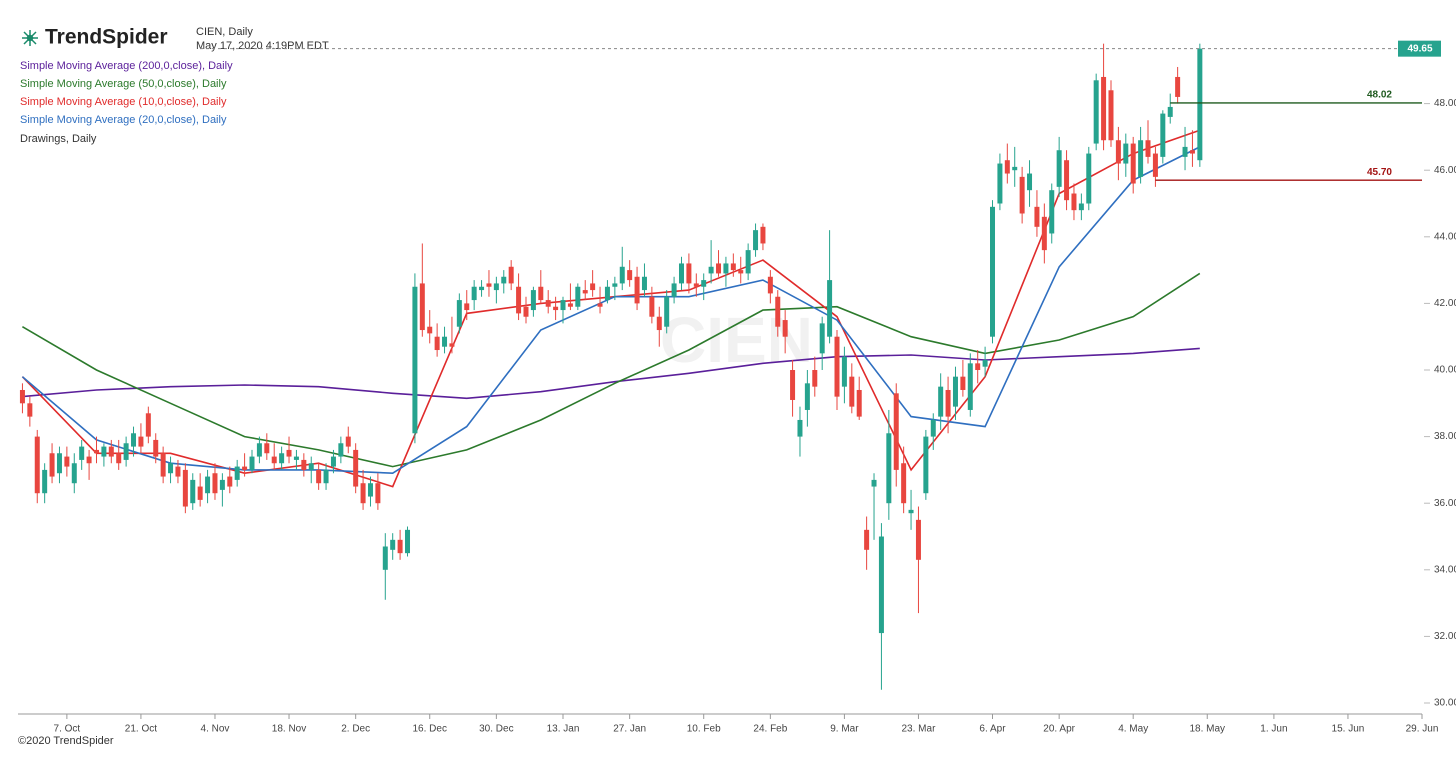  What do you see at coordinates (224, 32) in the screenshot?
I see `chart-title: CIEN, Daily` at bounding box center [224, 32].